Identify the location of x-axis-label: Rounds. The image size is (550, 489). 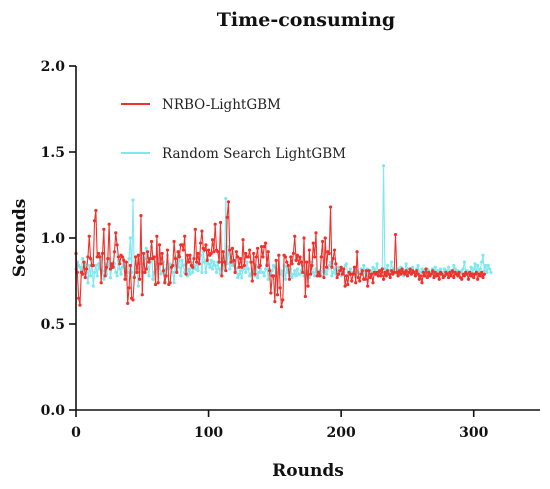
(308, 471).